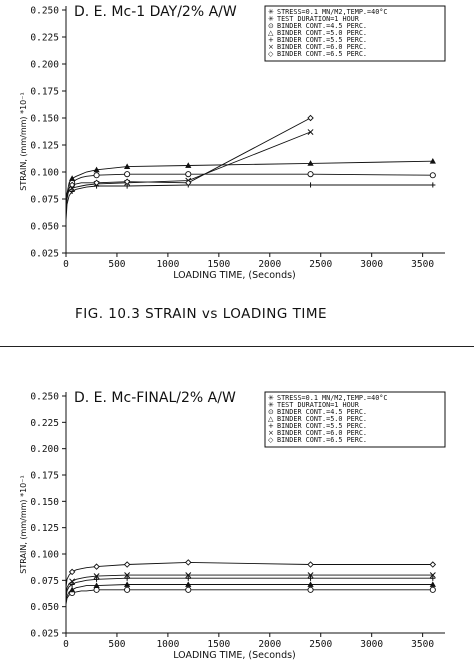 The image size is (474, 668). What do you see at coordinates (155, 398) in the screenshot?
I see `chart-title: D. E. Mc-FINAL/2% A/W` at bounding box center [155, 398].